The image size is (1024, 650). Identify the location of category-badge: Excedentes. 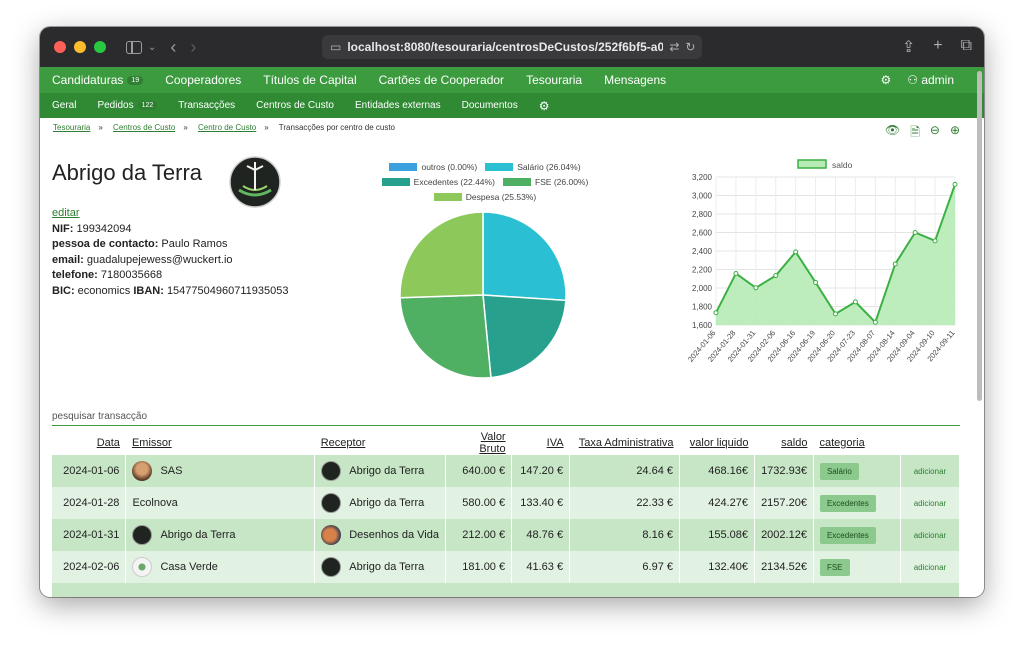
(847, 503).